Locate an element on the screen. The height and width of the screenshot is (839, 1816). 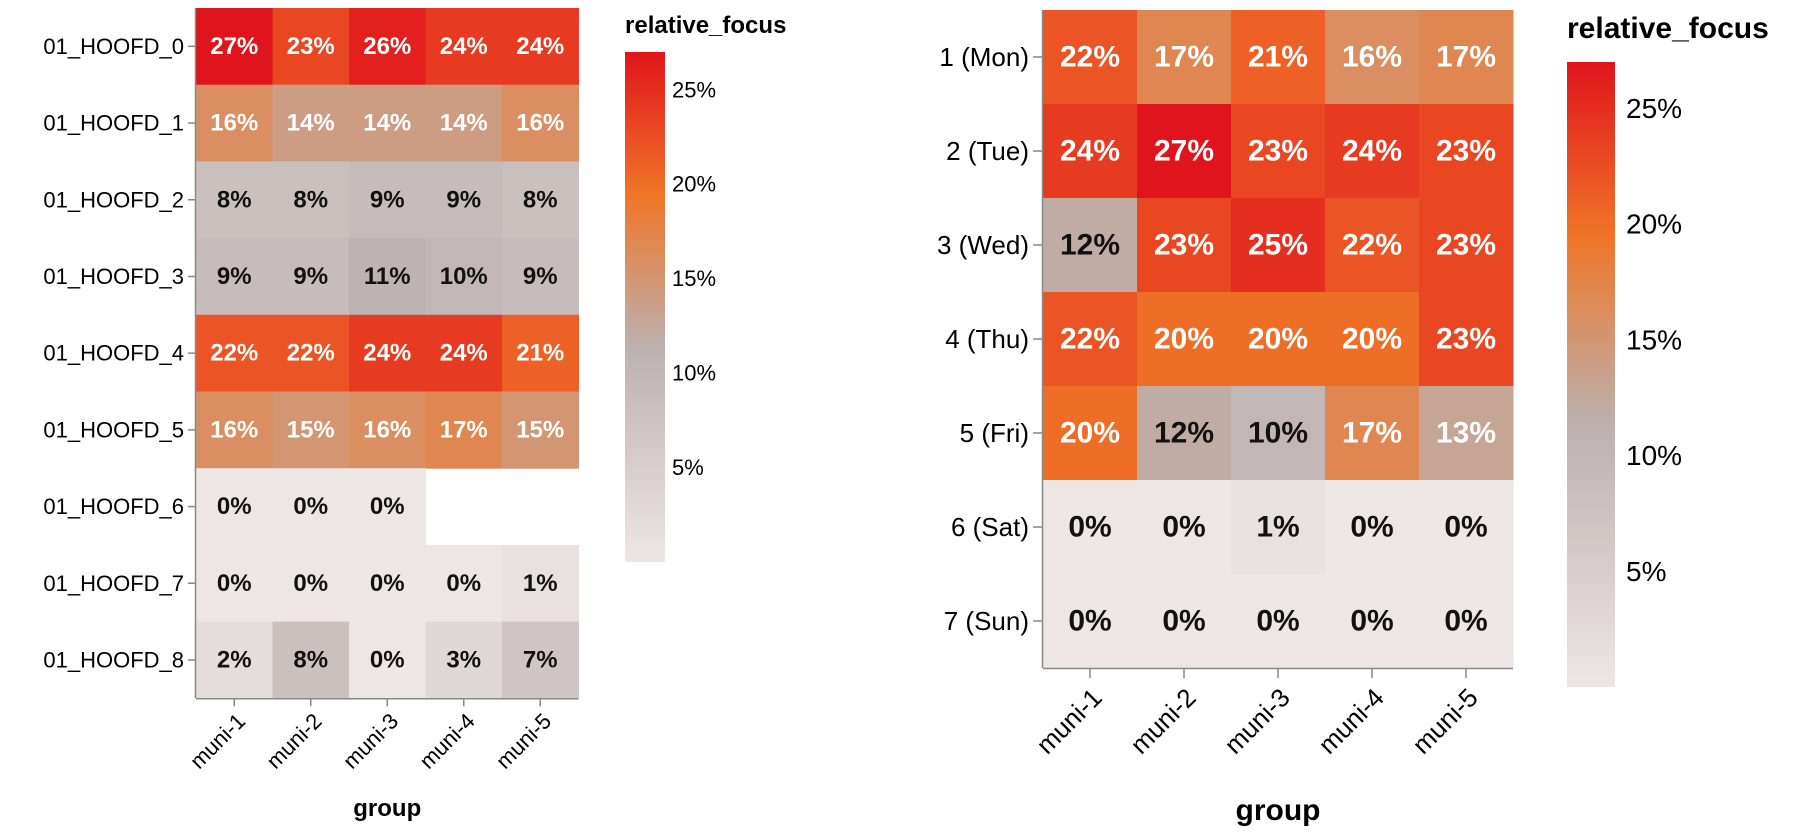
cell-value-label: 1% is located at coordinates (1277, 527).